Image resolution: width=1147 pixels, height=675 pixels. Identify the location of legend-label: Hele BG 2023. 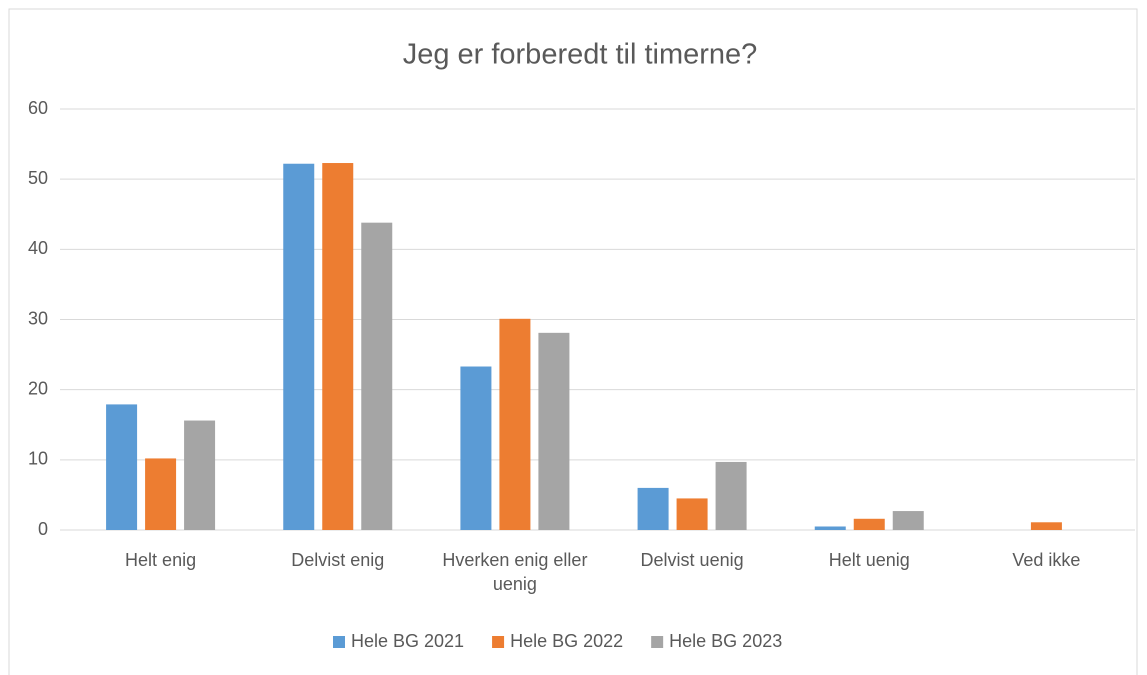
(725, 641).